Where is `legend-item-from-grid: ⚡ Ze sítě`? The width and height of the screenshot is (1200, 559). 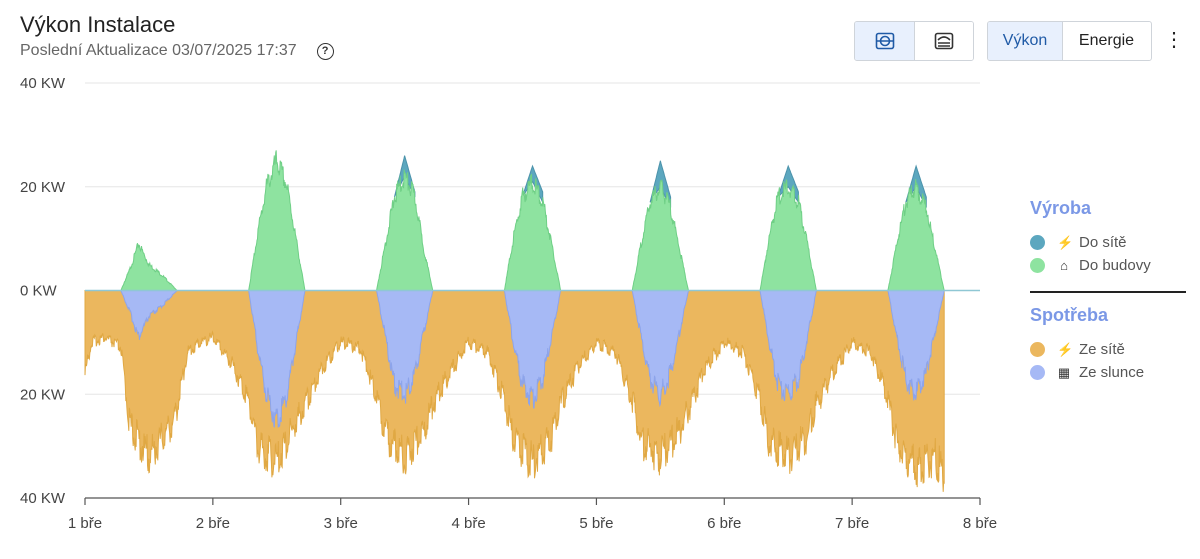
legend-item-from-grid: ⚡ Ze sítě is located at coordinates (1110, 349).